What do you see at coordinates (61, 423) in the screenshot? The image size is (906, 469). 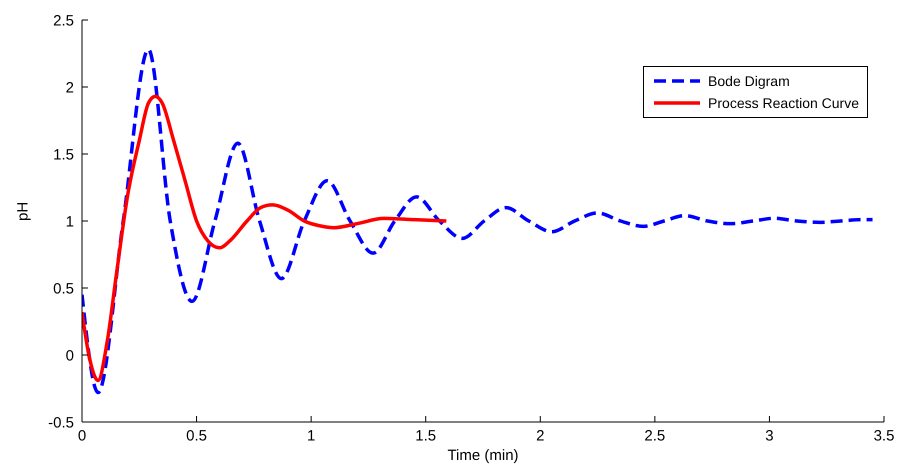 I see `y-tick-label: -0.5` at bounding box center [61, 423].